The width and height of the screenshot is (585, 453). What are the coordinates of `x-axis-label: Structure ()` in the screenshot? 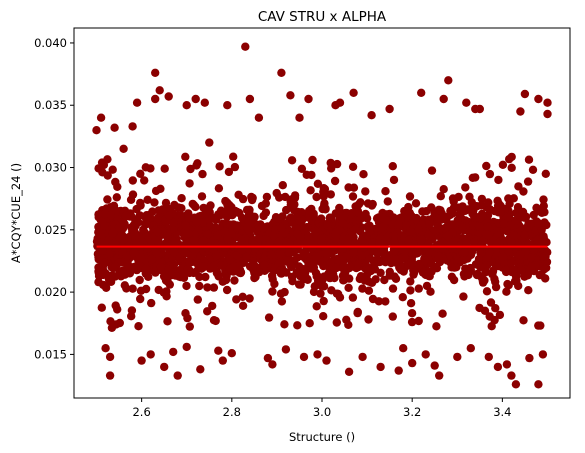 It's located at (322, 437).